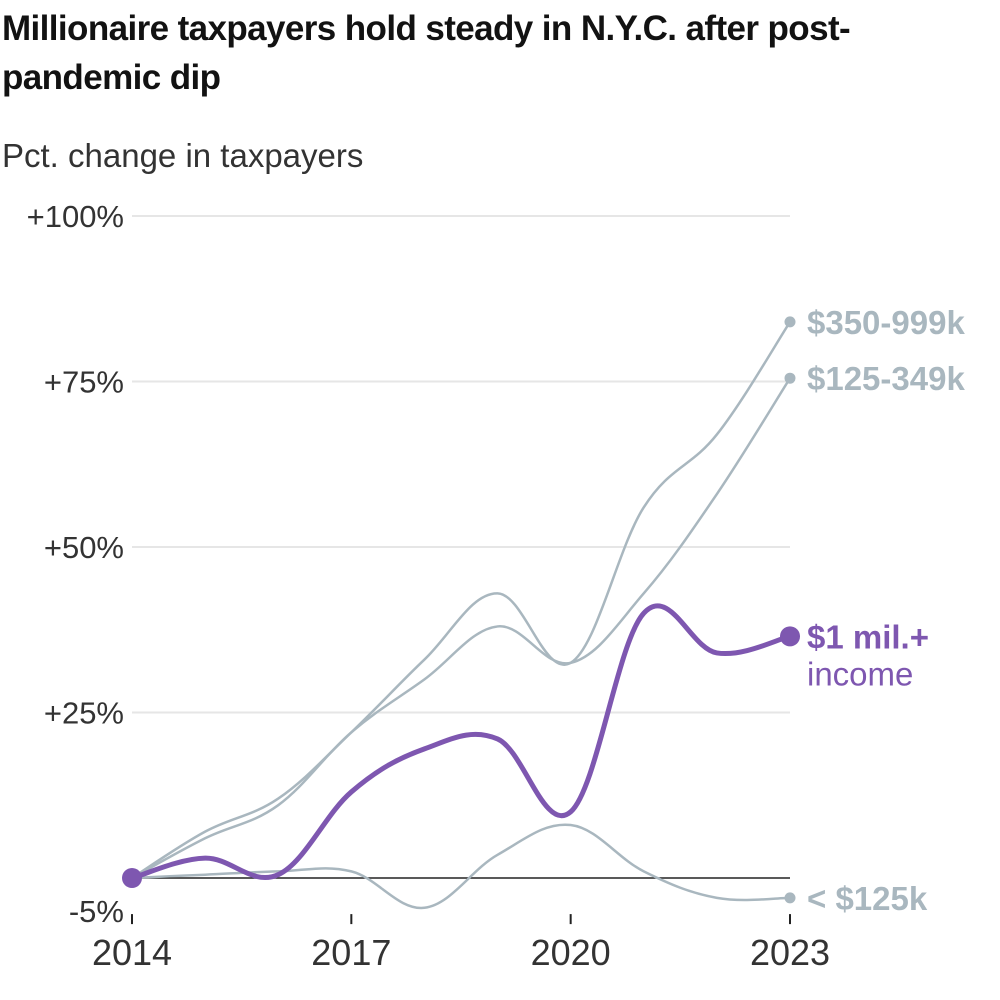 This screenshot has height=1000, width=1000. What do you see at coordinates (84, 547) in the screenshot?
I see `y-tick-label: +50%` at bounding box center [84, 547].